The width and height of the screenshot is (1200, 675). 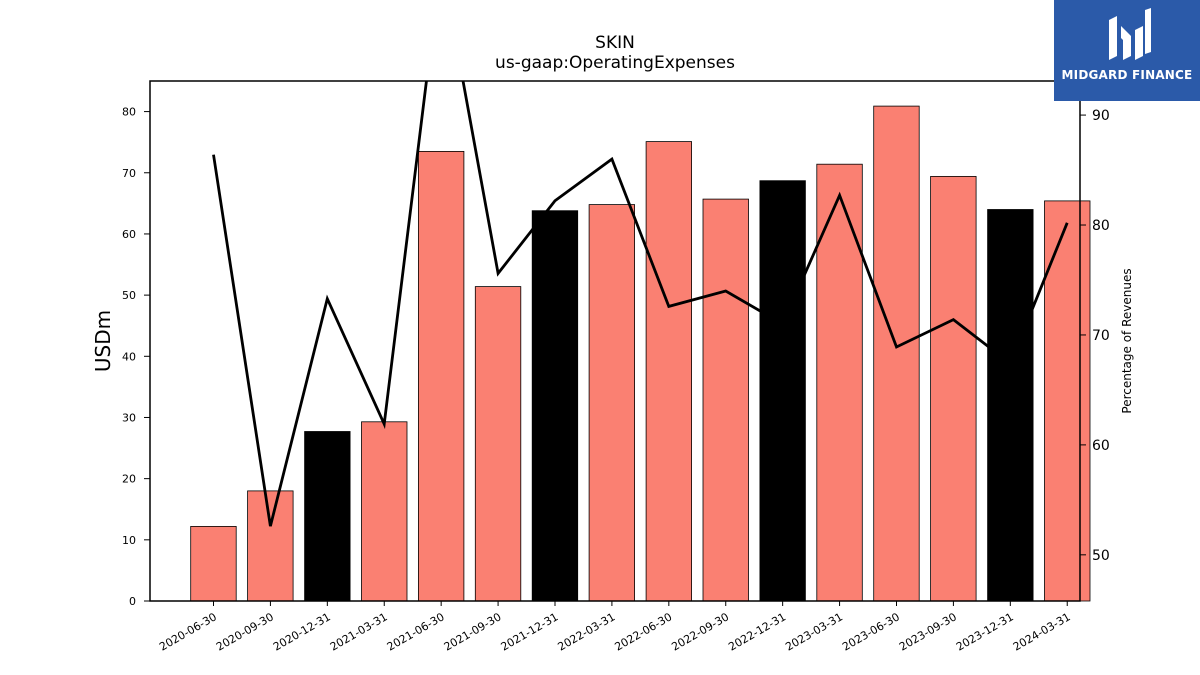 What do you see at coordinates (1042, 631) in the screenshot?
I see `x-tick-label: 2024-03-31` at bounding box center [1042, 631].